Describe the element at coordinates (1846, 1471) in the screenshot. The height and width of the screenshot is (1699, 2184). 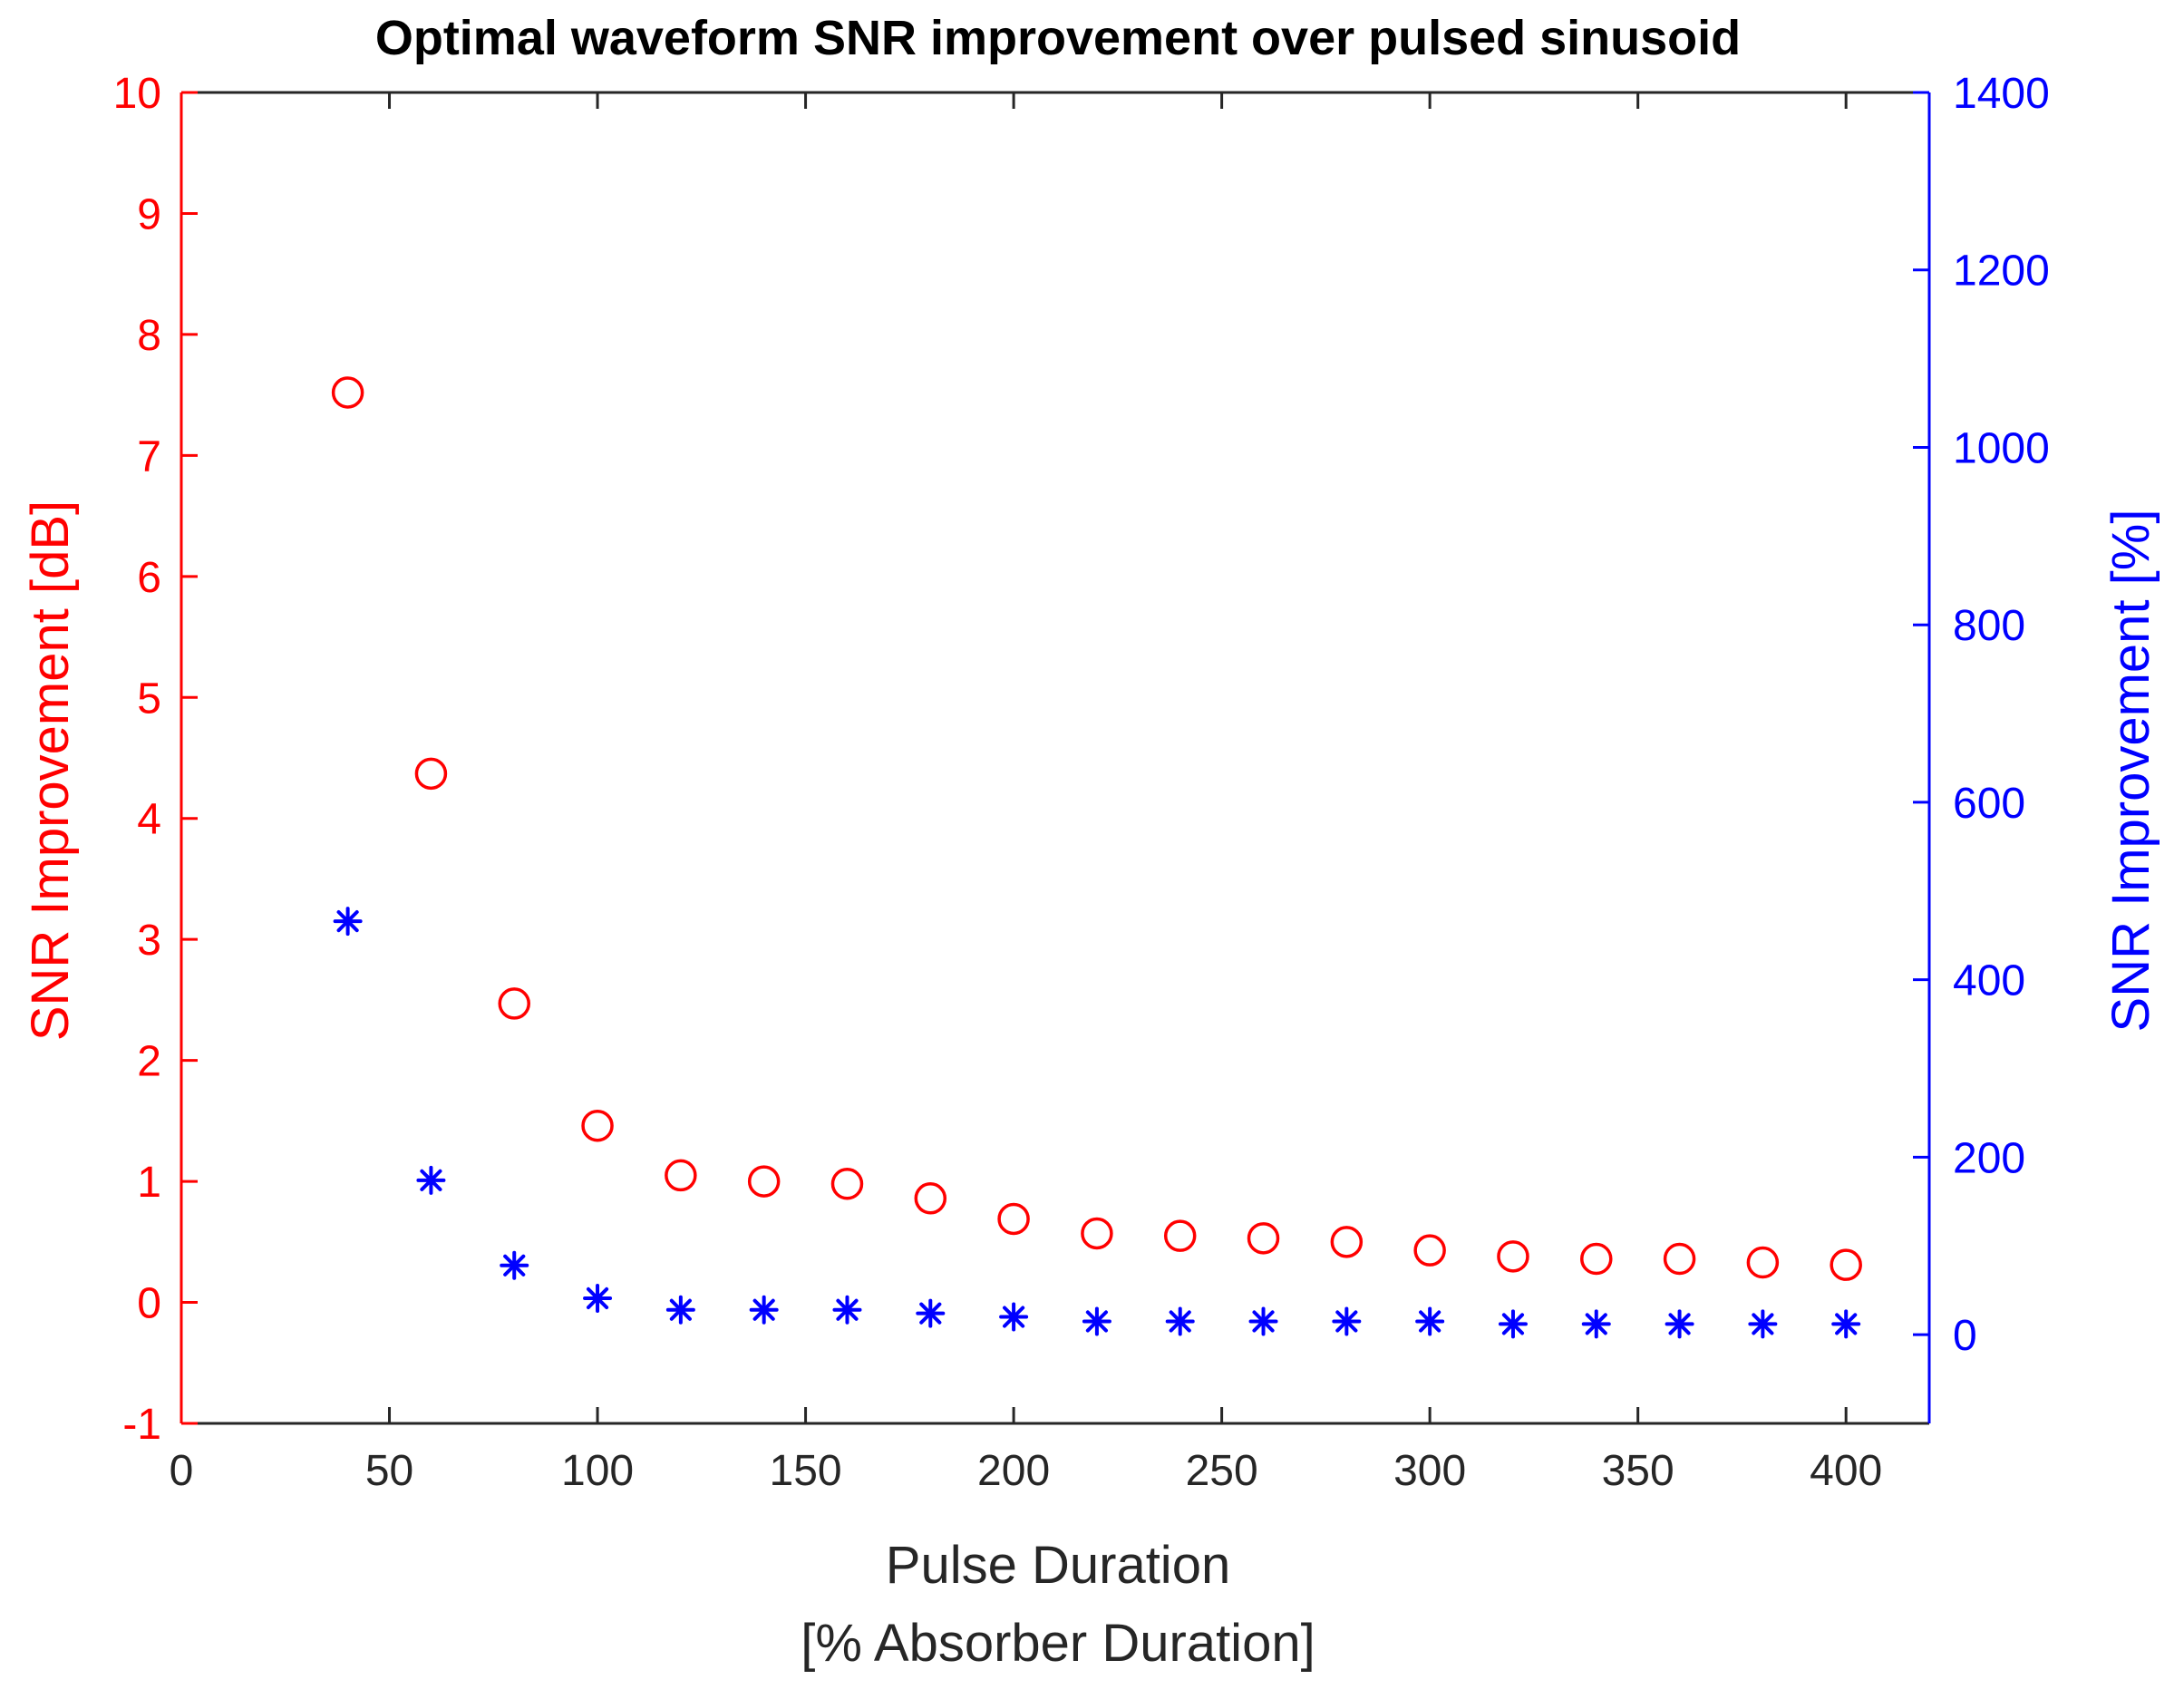
I see `x-tick-label: 400` at that location.